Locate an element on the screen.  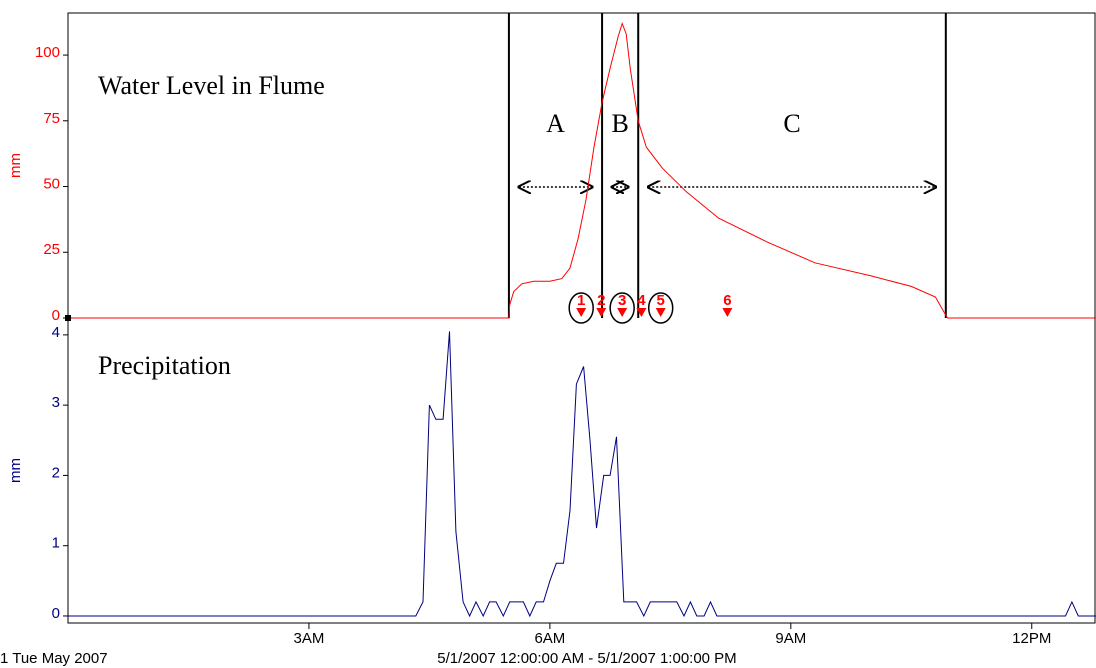
y-tick-label: 50 is located at coordinates (51, 184).